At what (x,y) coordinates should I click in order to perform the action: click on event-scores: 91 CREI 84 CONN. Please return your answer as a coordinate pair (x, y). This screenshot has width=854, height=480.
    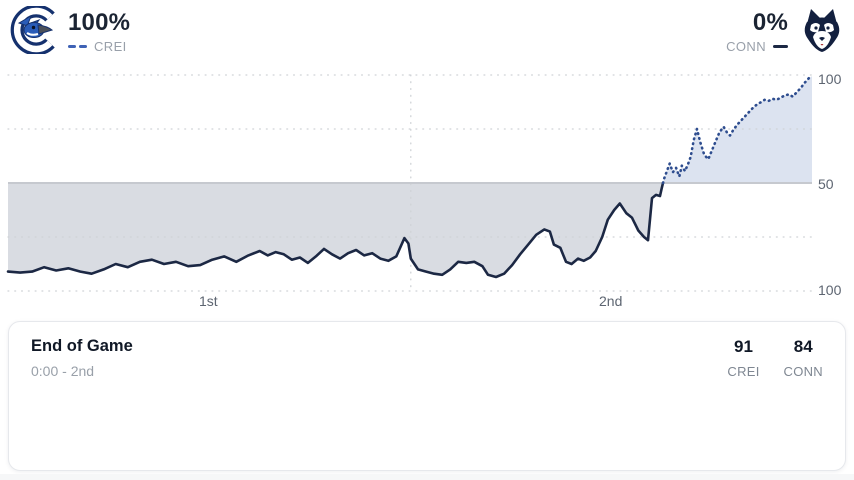
    Looking at the image, I should click on (774, 358).